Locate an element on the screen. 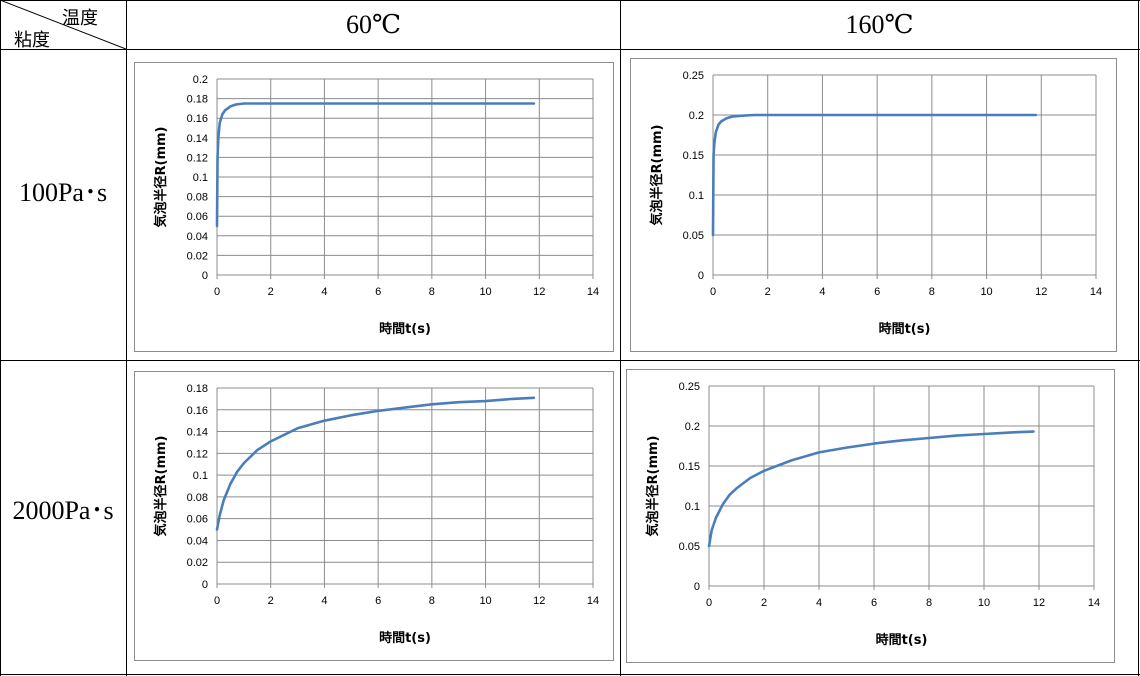 This screenshot has height=676, width=1140. chart1-x-tick-label: 6 is located at coordinates (877, 292).